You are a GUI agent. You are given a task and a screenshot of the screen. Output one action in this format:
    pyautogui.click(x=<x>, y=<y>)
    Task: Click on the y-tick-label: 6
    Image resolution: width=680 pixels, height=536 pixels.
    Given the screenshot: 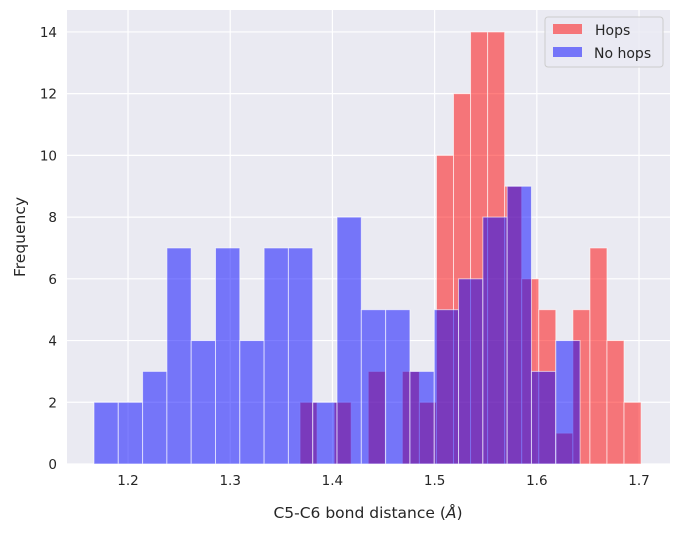 What is the action you would take?
    pyautogui.click(x=52, y=280)
    